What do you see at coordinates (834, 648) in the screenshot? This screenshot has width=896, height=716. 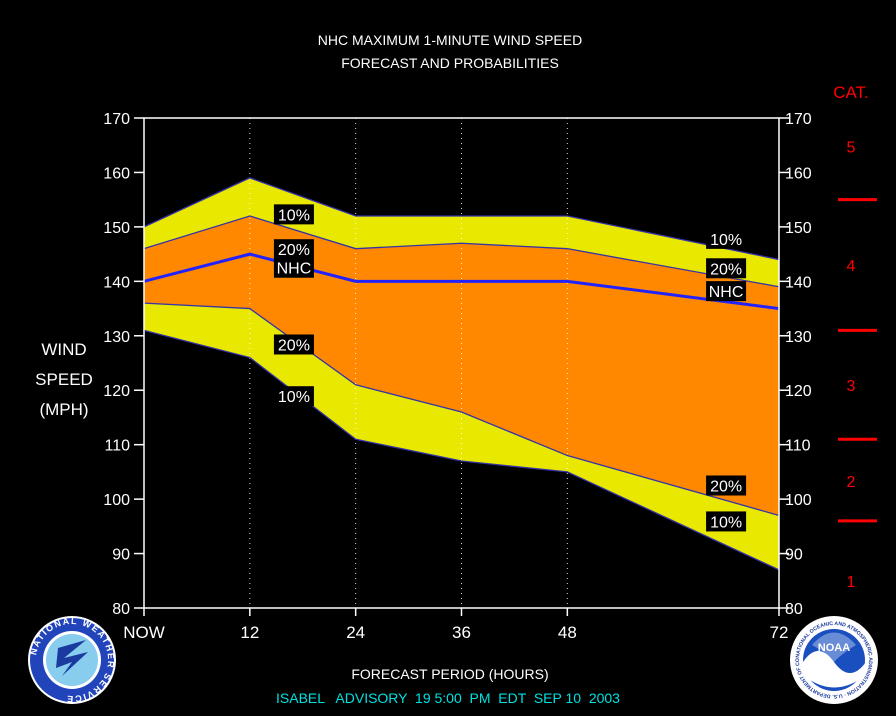 I see `noaa-logo-text: NOAA` at bounding box center [834, 648].